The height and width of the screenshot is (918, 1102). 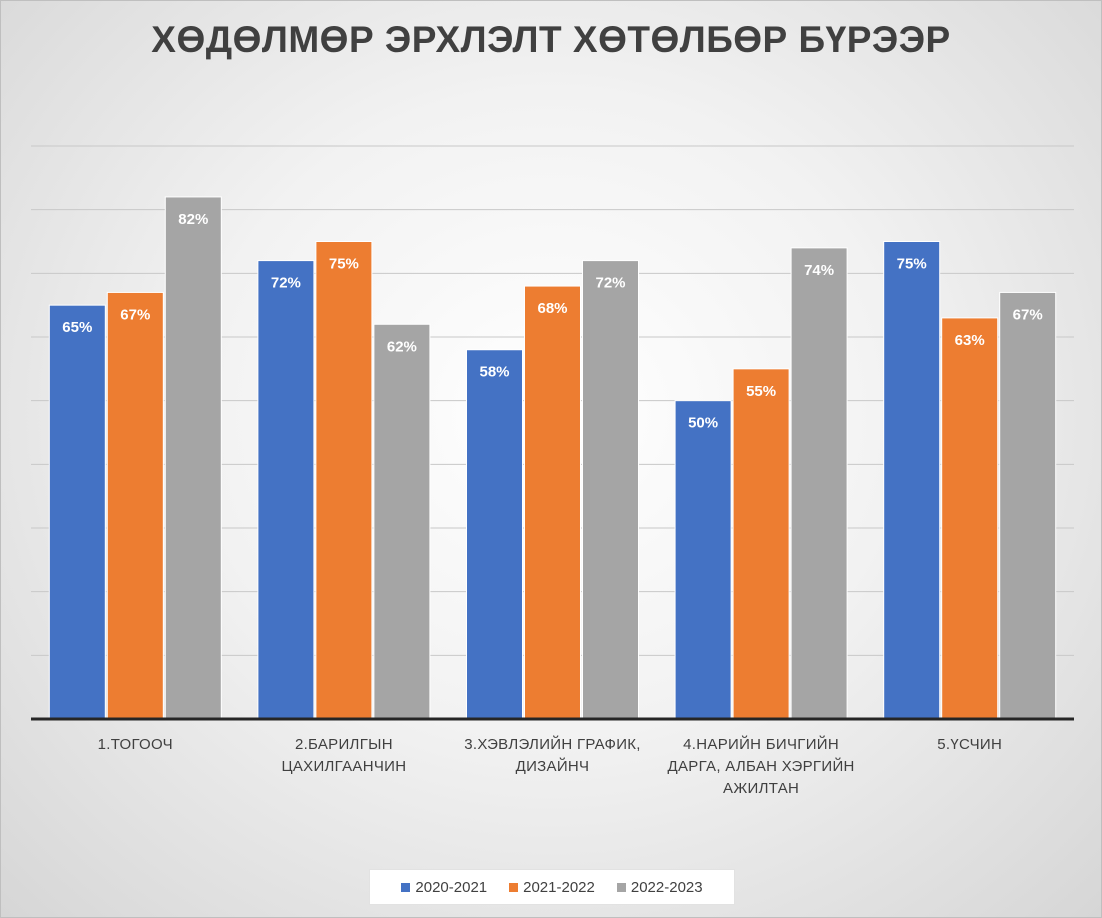 What do you see at coordinates (912, 480) in the screenshot?
I see `bar-2020-2021-cat5` at bounding box center [912, 480].